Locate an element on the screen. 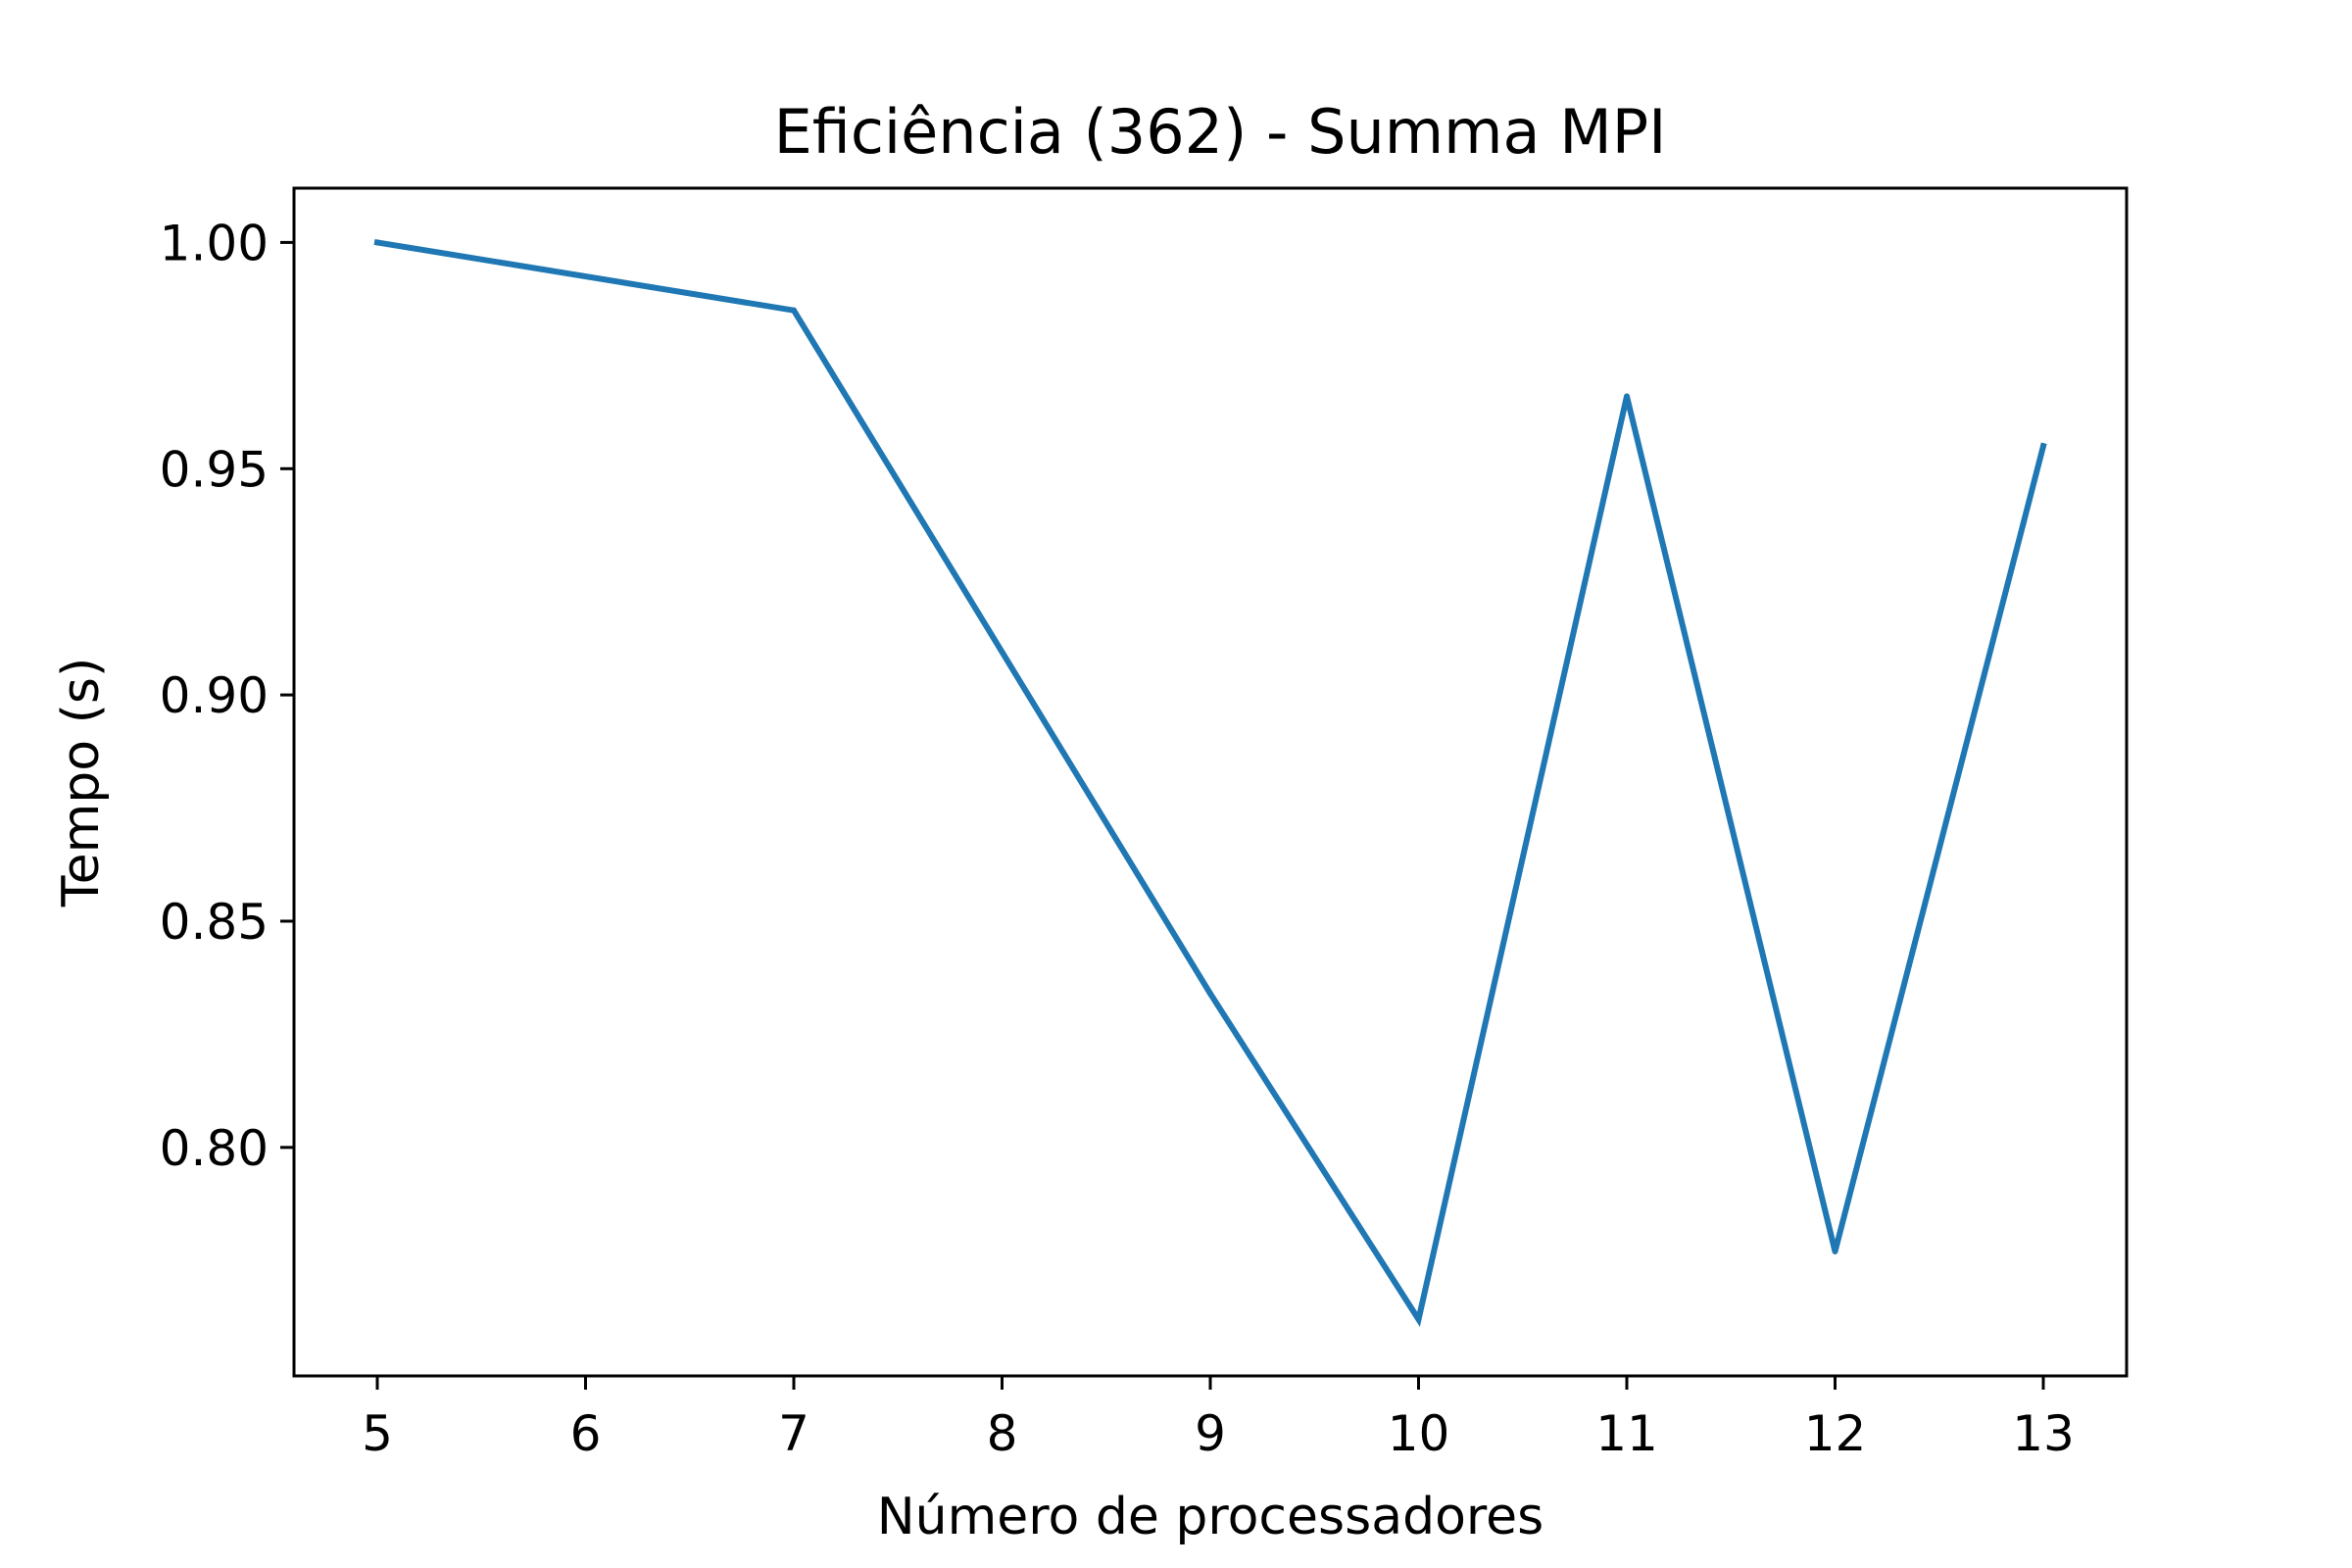 The height and width of the screenshot is (1568, 2352). y-tick-label: 0.85 is located at coordinates (214, 922).